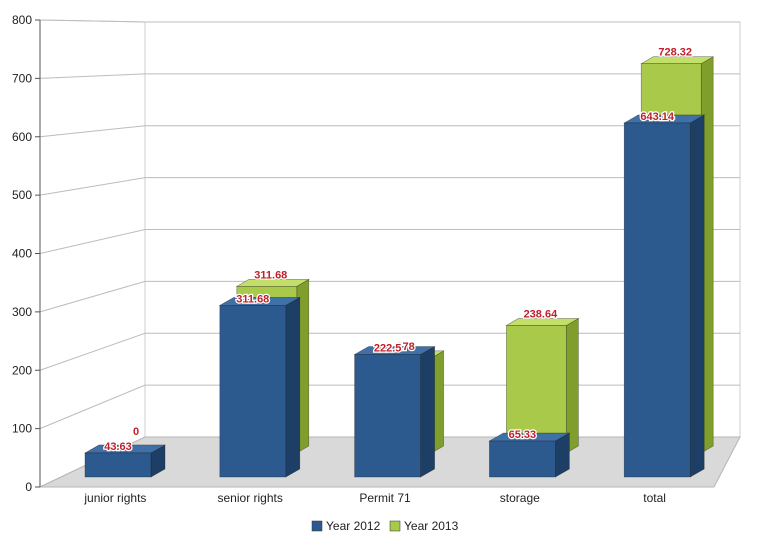  I want to click on side-wall, so click(92, 253).